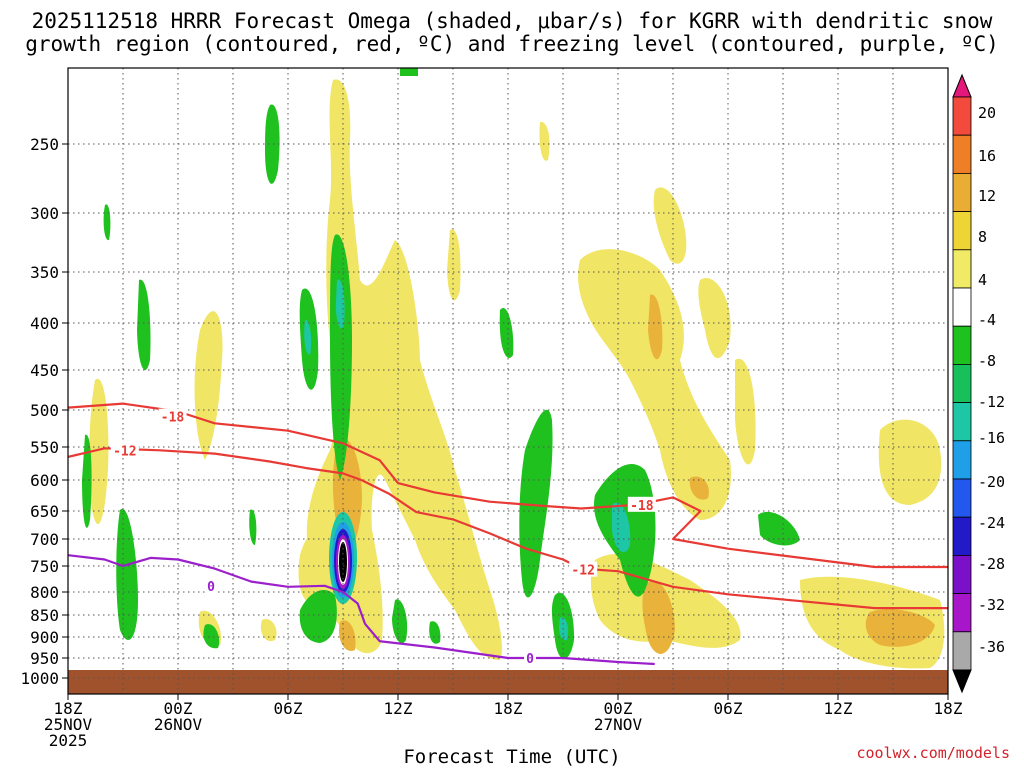 The height and width of the screenshot is (768, 1024). Describe the element at coordinates (618, 724) in the screenshot. I see `x-tick-label: 27NOV` at that location.